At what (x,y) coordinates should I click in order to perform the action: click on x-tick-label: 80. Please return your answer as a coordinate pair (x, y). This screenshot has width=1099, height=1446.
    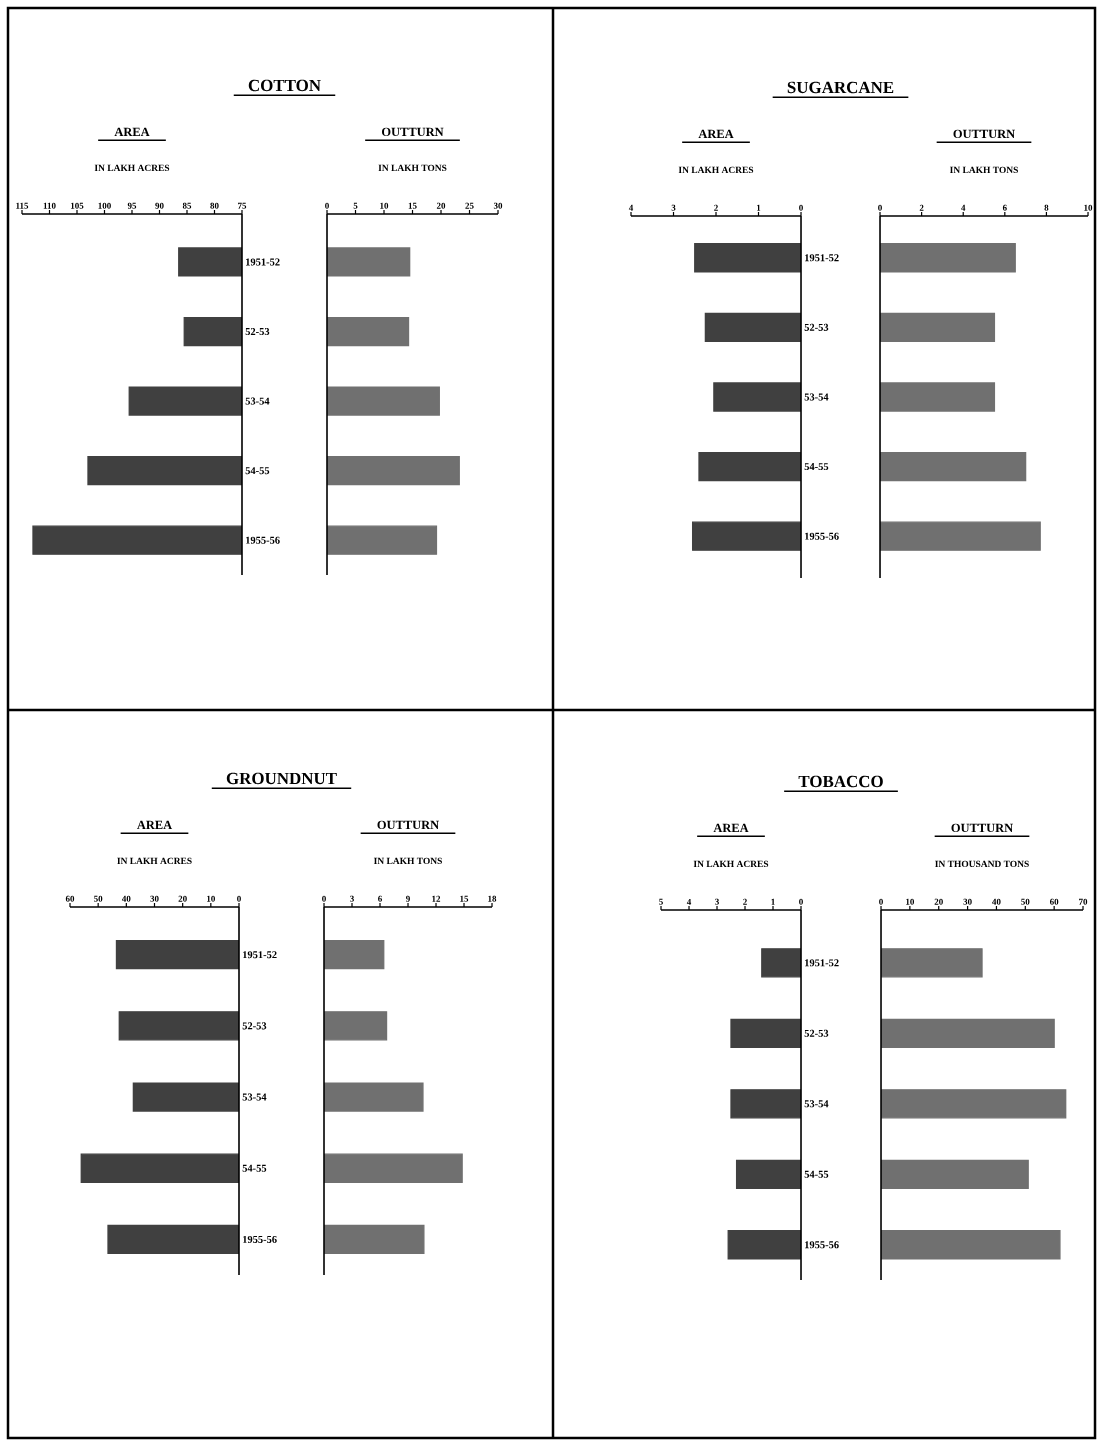
    Looking at the image, I should click on (214, 205).